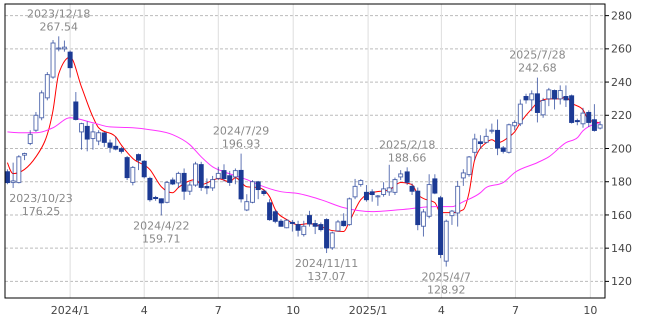 The height and width of the screenshot is (325, 650). What do you see at coordinates (621, 49) in the screenshot?
I see `y-tick-label: 260` at bounding box center [621, 49].